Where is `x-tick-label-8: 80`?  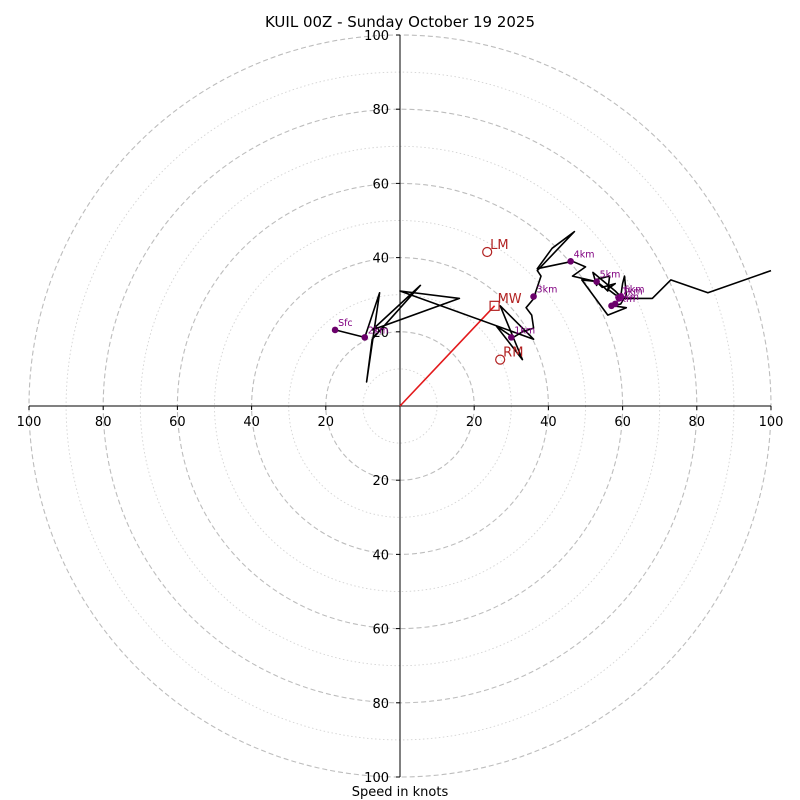 x-tick-label-8: 80 is located at coordinates (697, 422).